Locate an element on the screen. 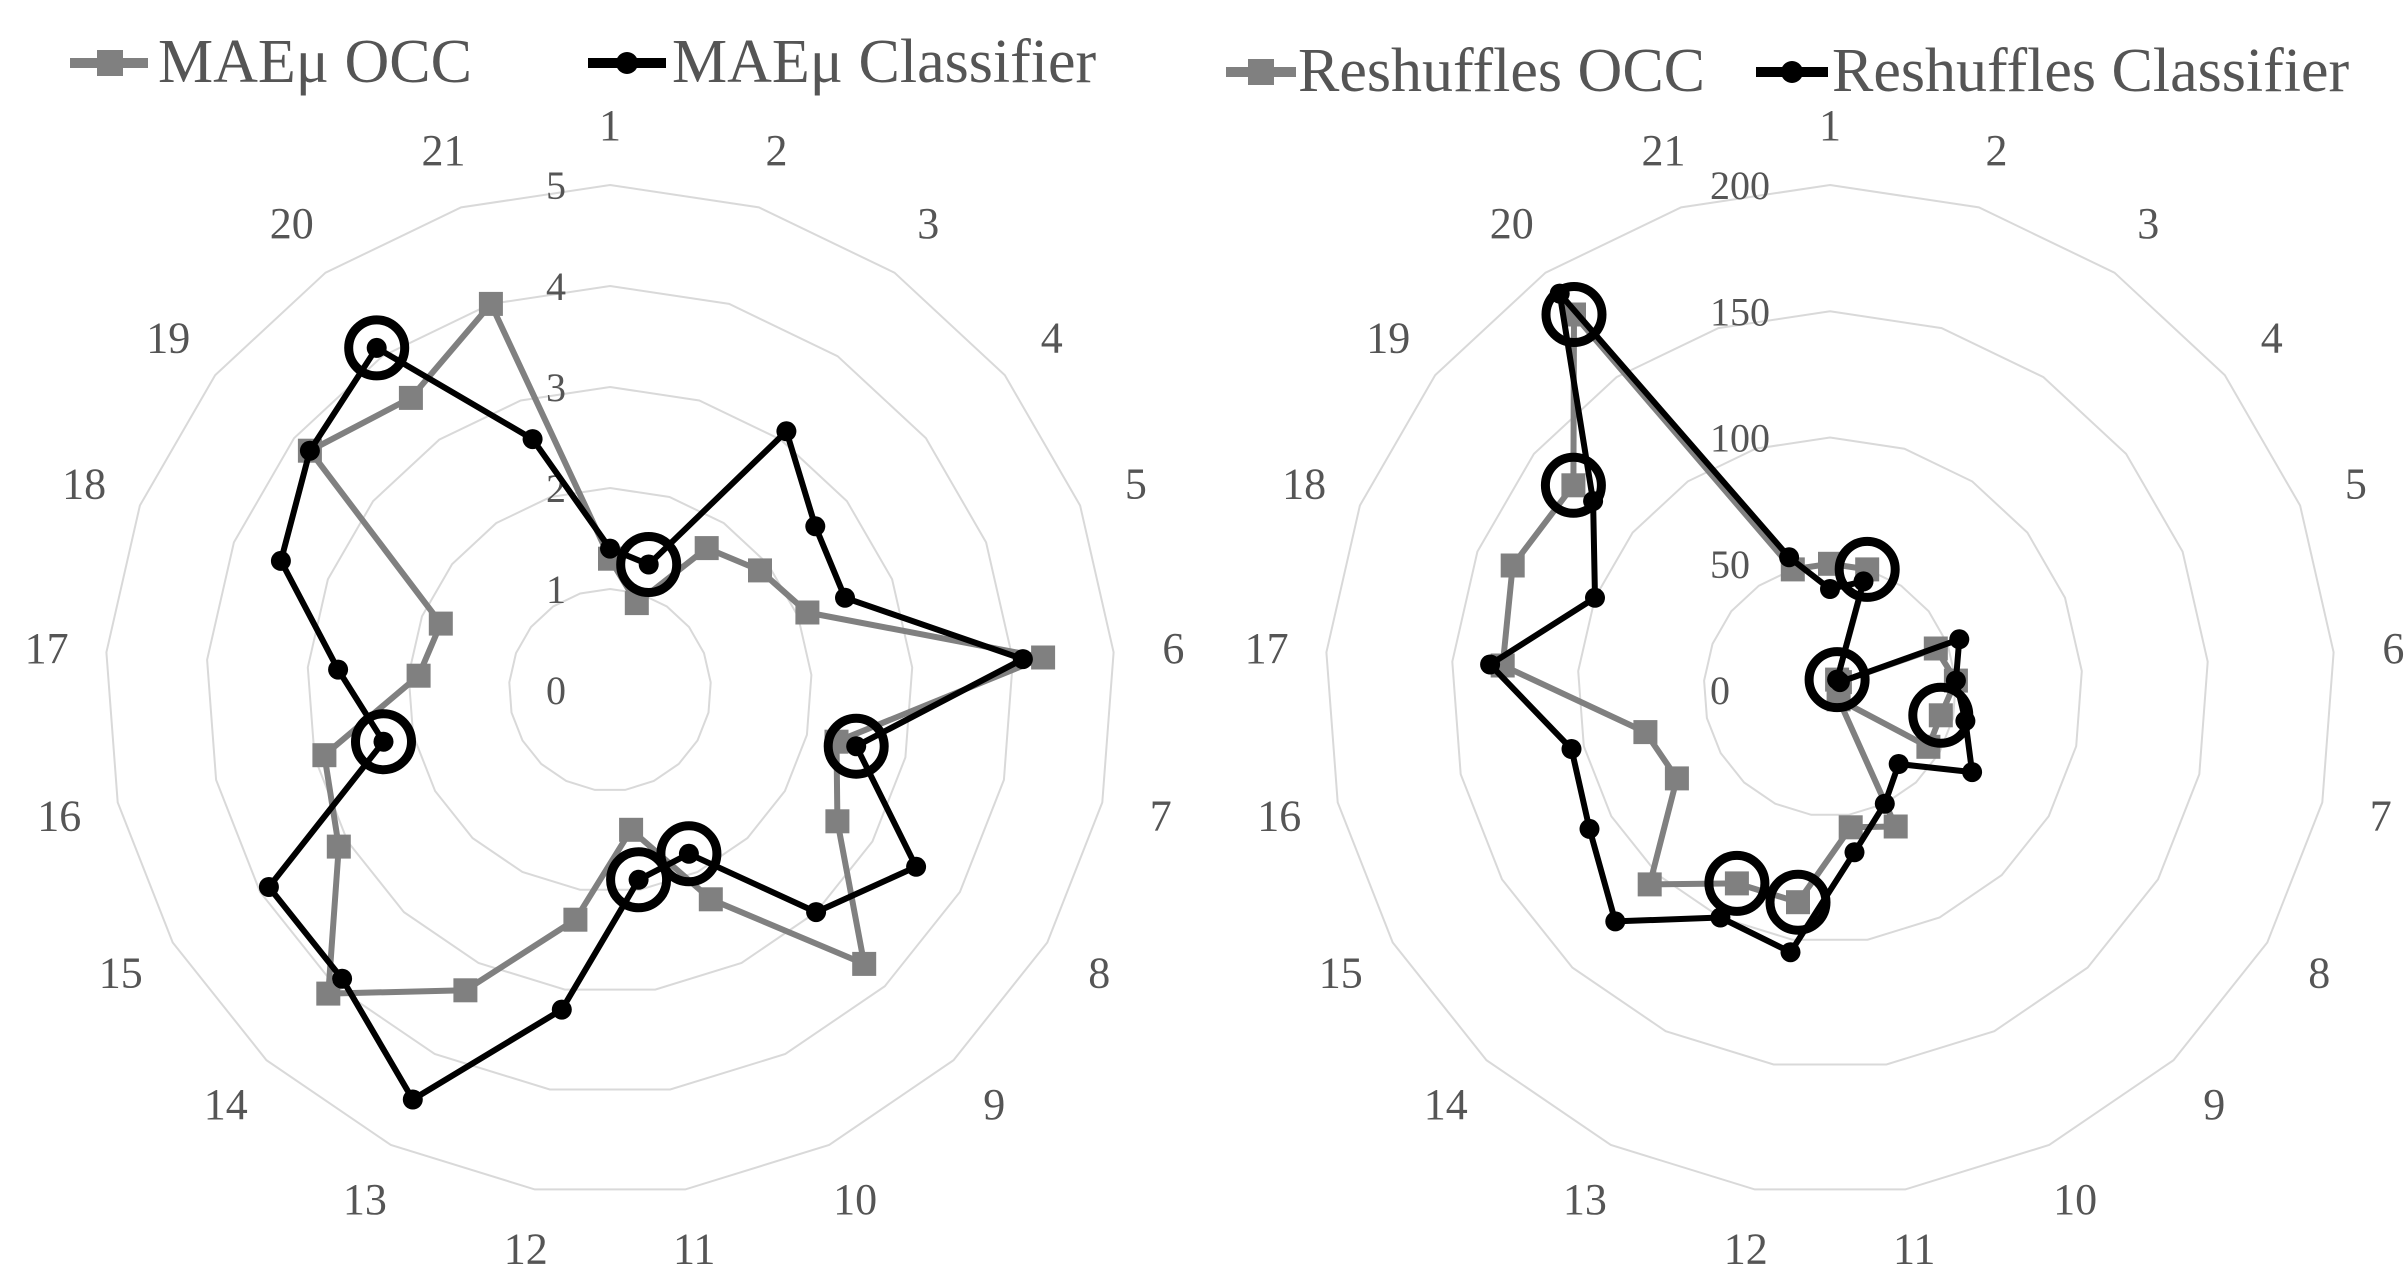 The width and height of the screenshot is (2408, 1276). category-label: 4 is located at coordinates (2272, 338).